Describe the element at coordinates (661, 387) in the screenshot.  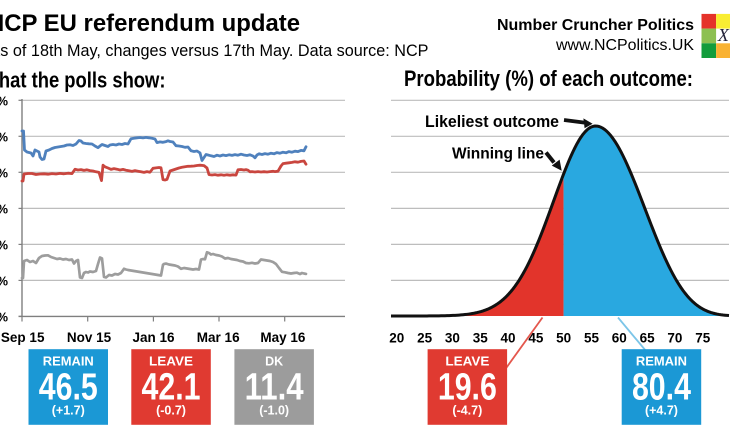
I see `svg-text: 80.4` at that location.